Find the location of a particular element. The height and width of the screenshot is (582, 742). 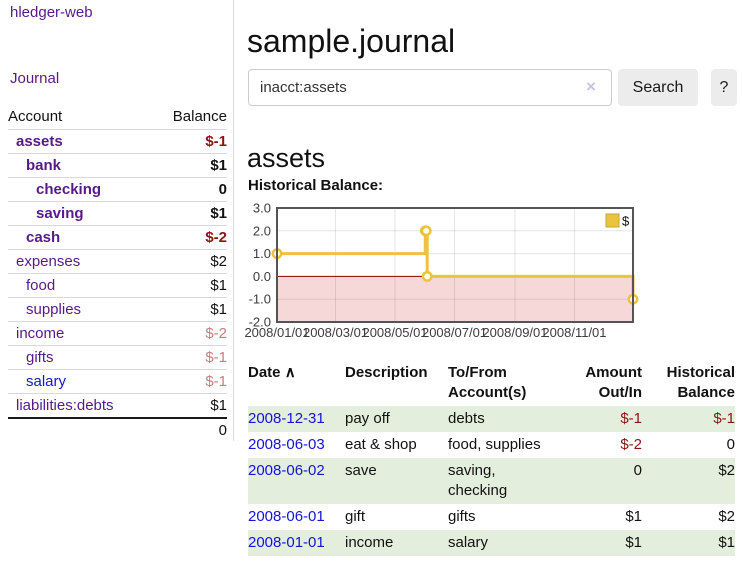

register-row: 2008-12-31 pay off debts $-1 $-1 is located at coordinates (491, 419).